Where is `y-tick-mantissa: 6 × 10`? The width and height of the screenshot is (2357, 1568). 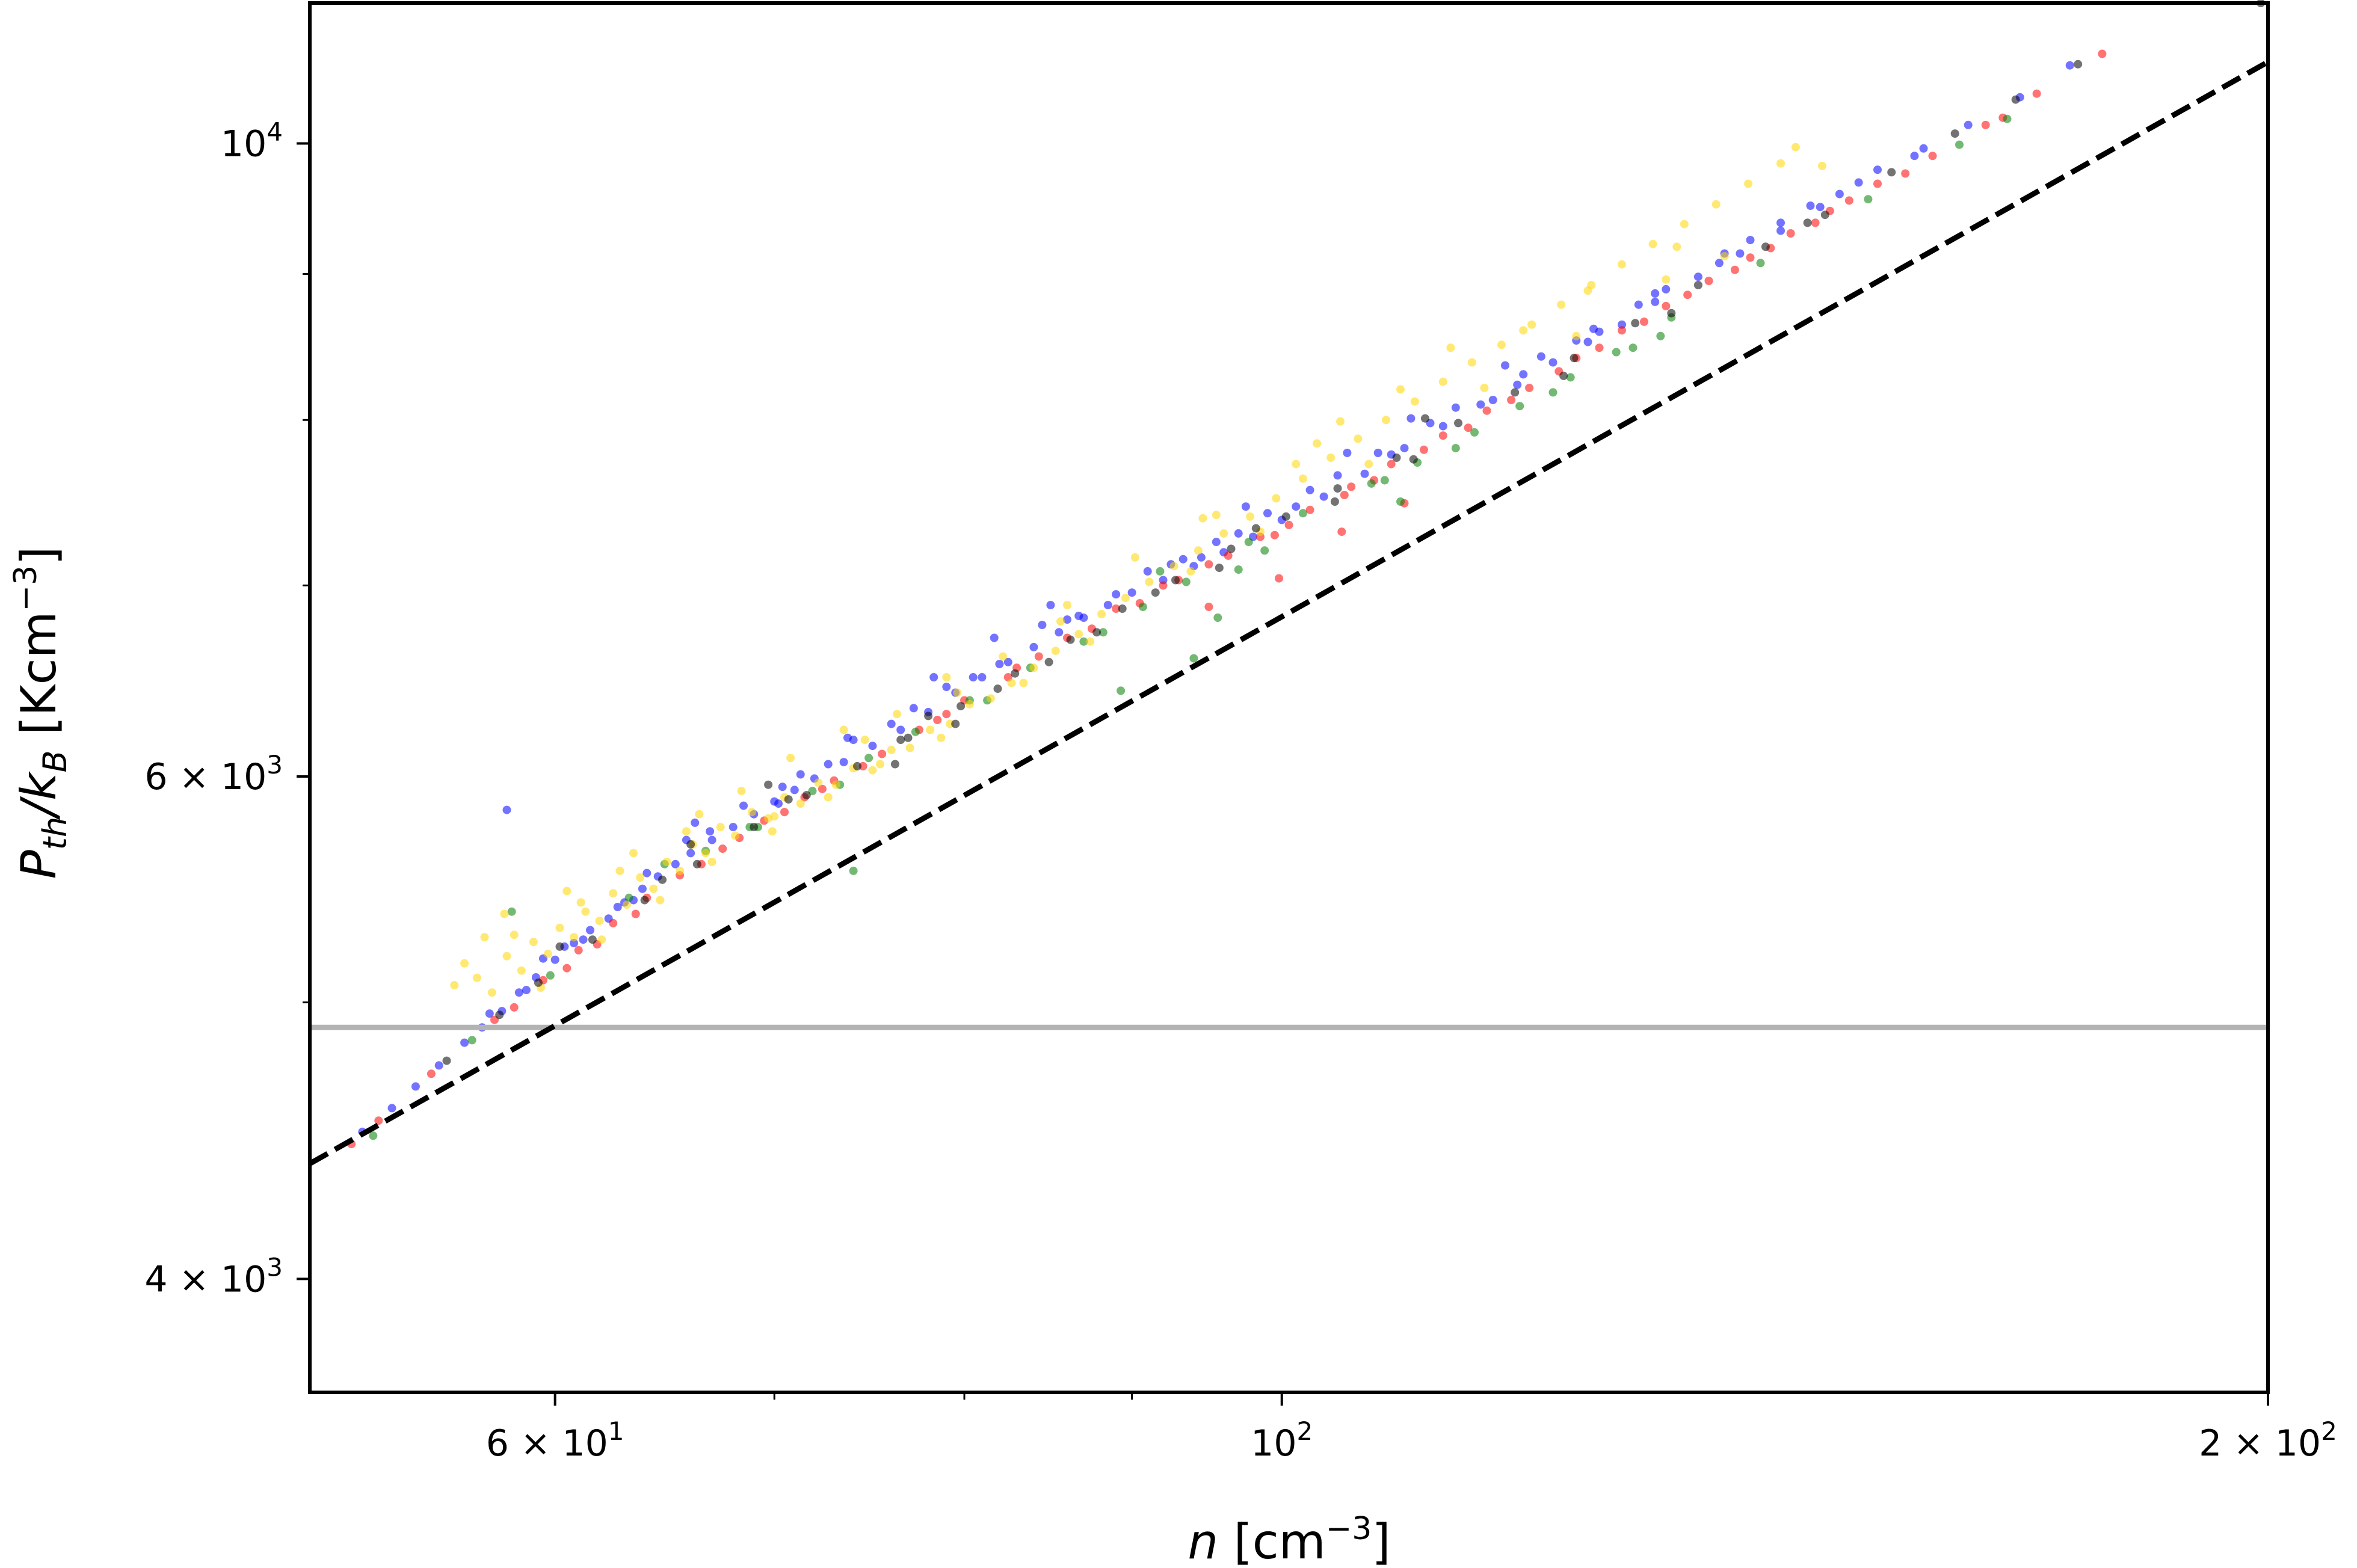 y-tick-mantissa: 6 × 10 is located at coordinates (205, 777).